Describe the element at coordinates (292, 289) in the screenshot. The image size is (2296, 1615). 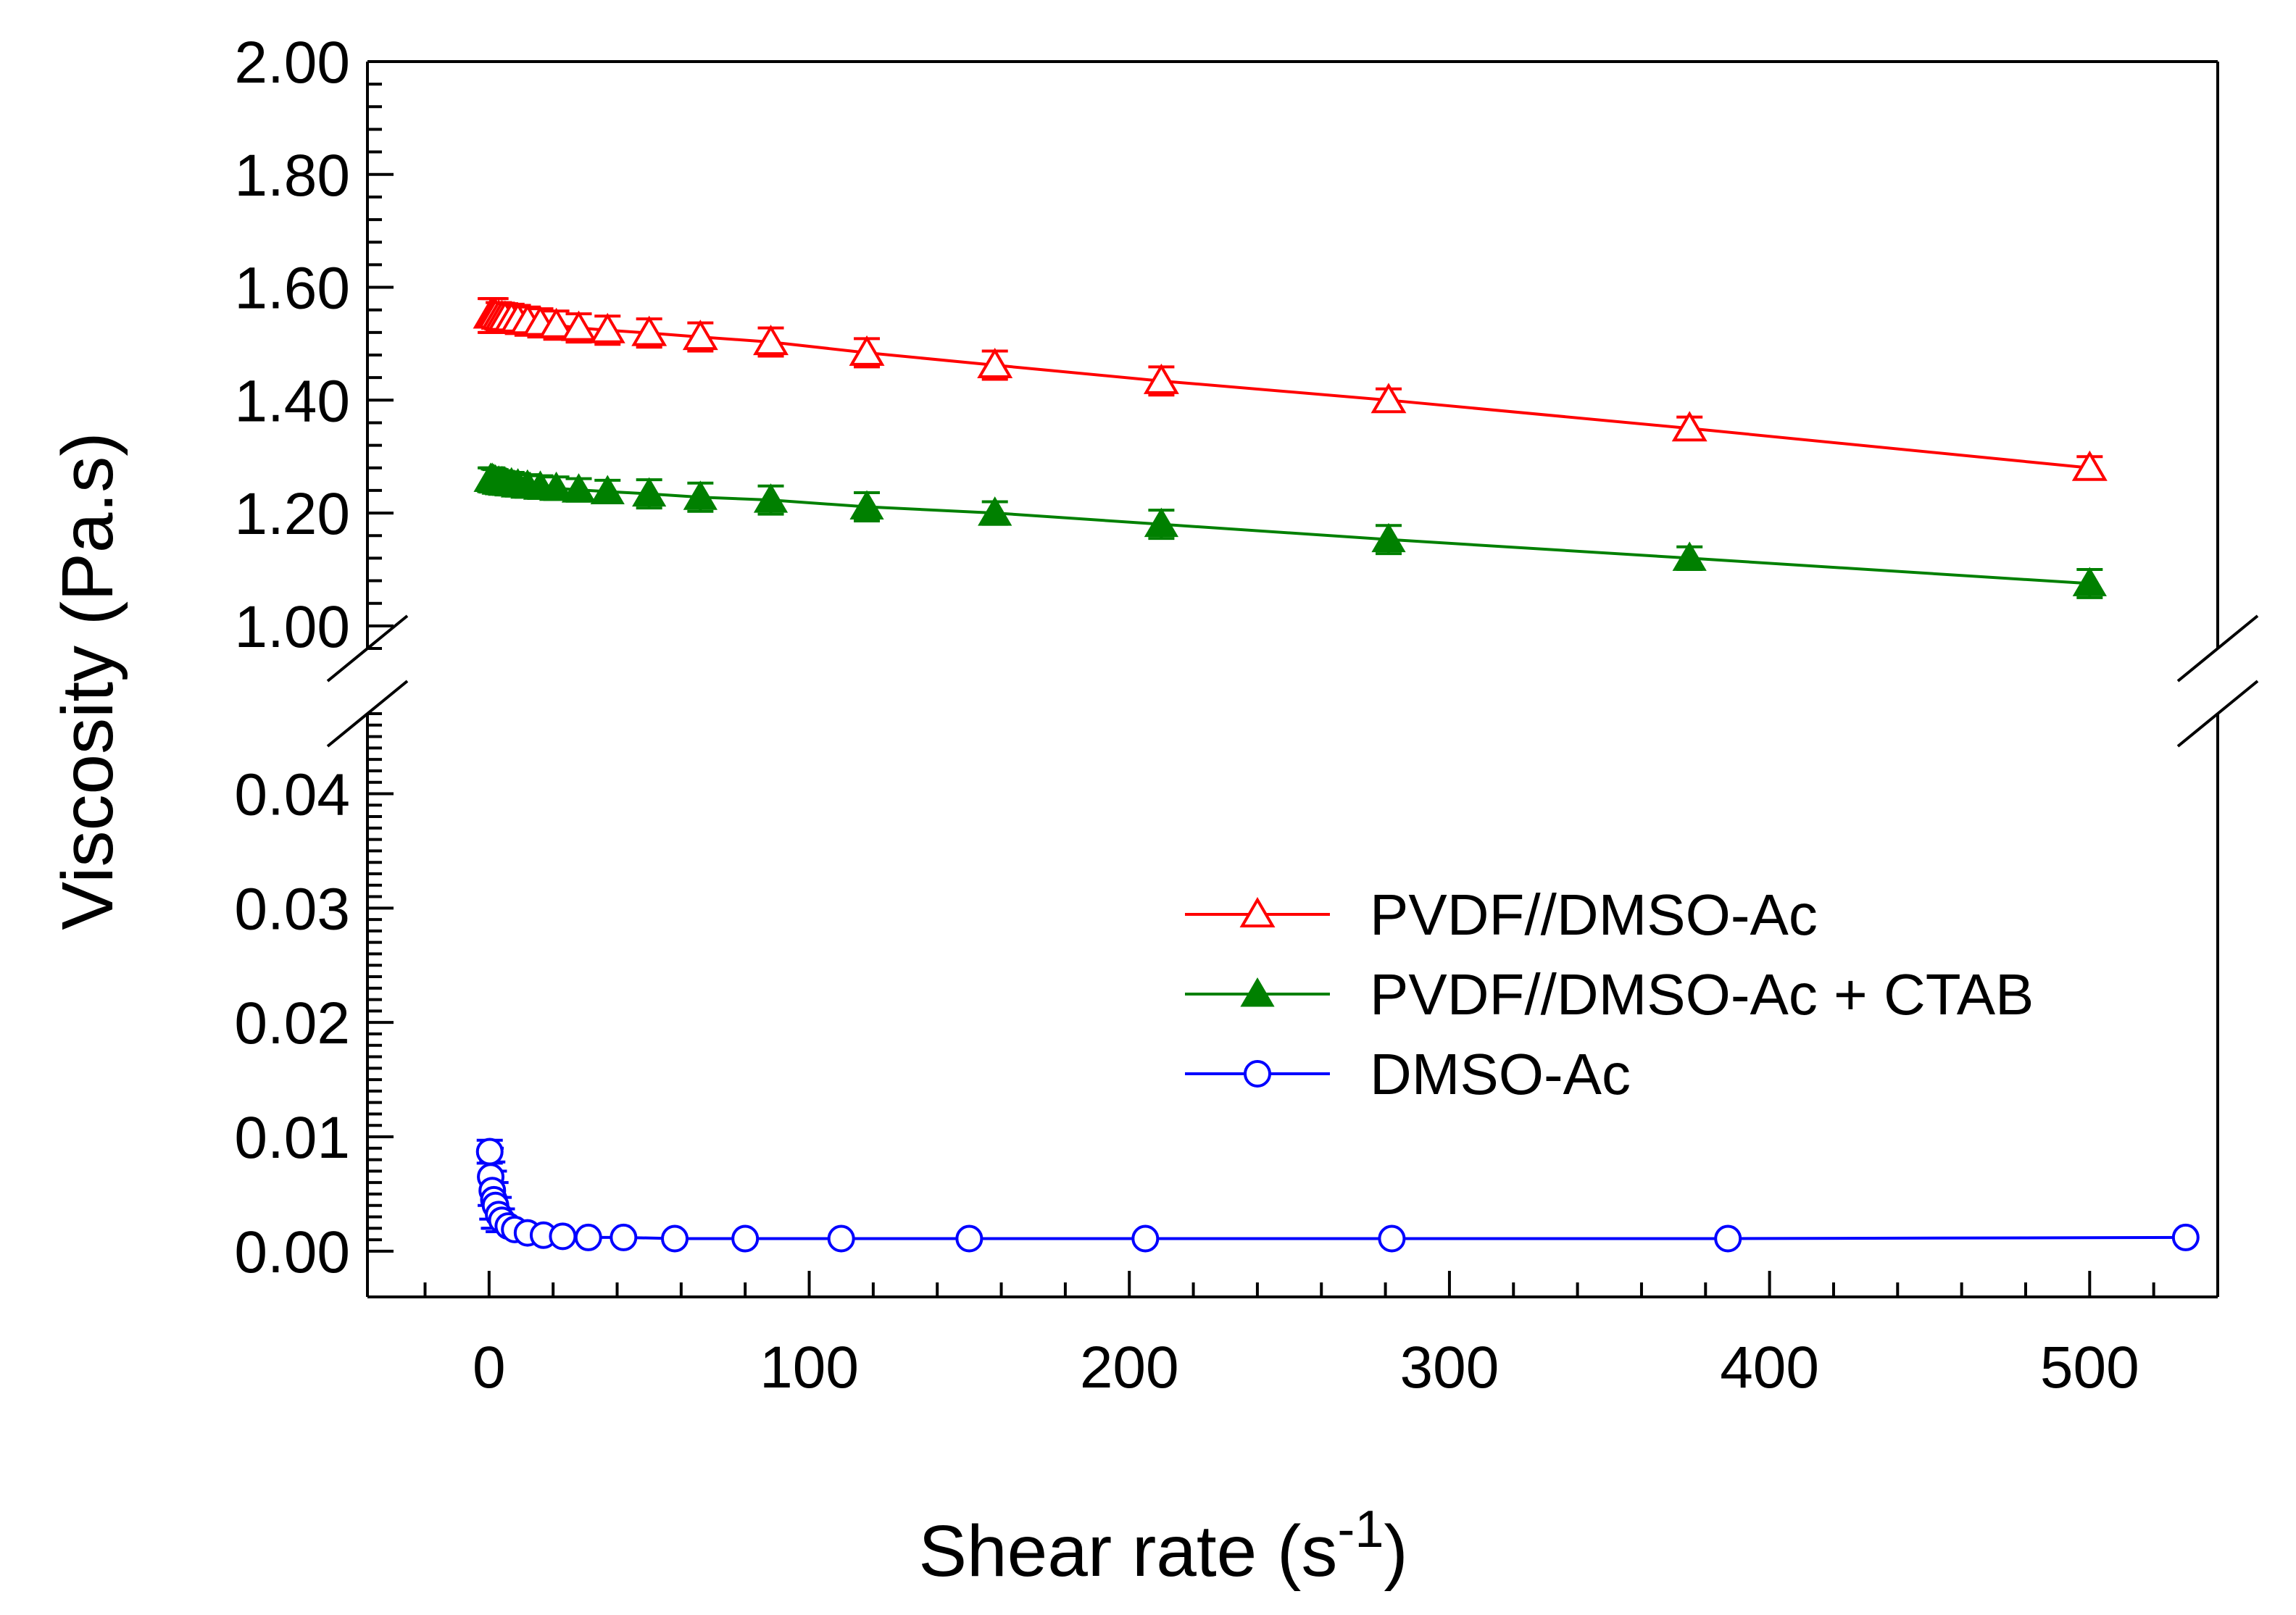
I see `y-upper-tick-label: 1.60` at that location.